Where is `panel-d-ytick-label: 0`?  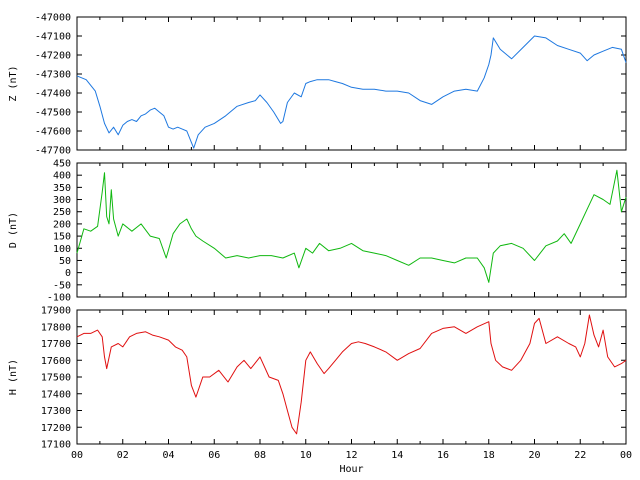
panel-d-ytick-label: 0 is located at coordinates (68, 273).